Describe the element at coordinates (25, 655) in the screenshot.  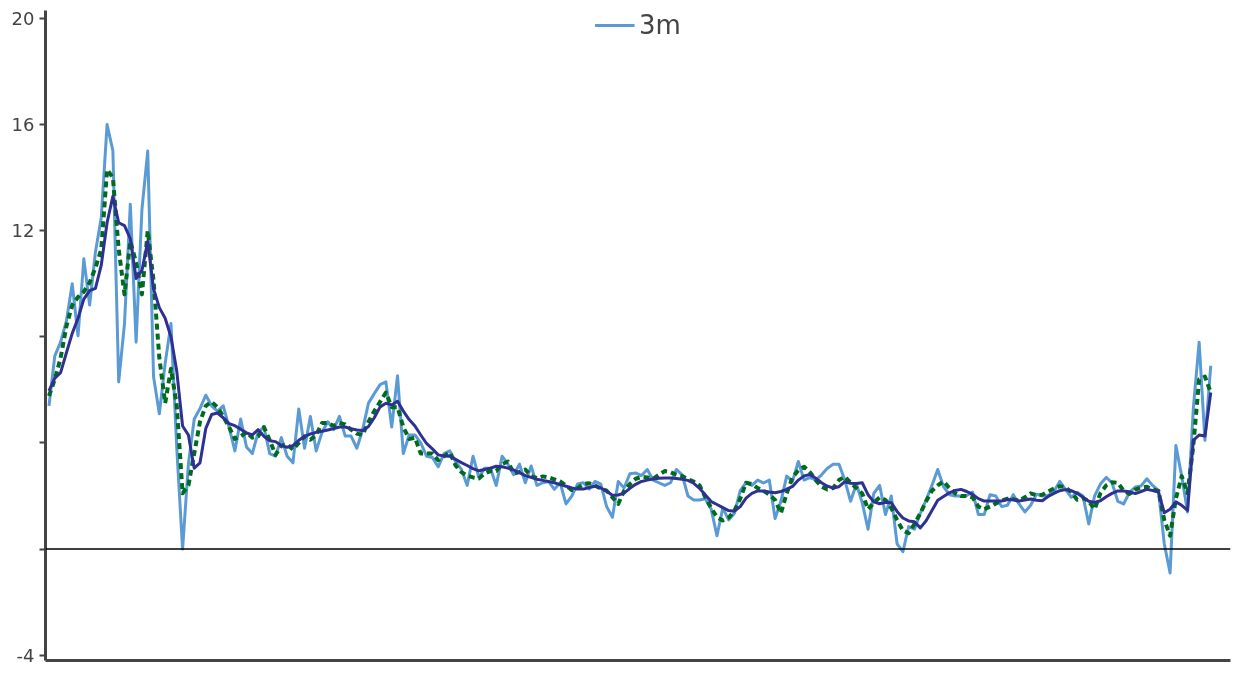
I see `y-tick-label: -4` at that location.